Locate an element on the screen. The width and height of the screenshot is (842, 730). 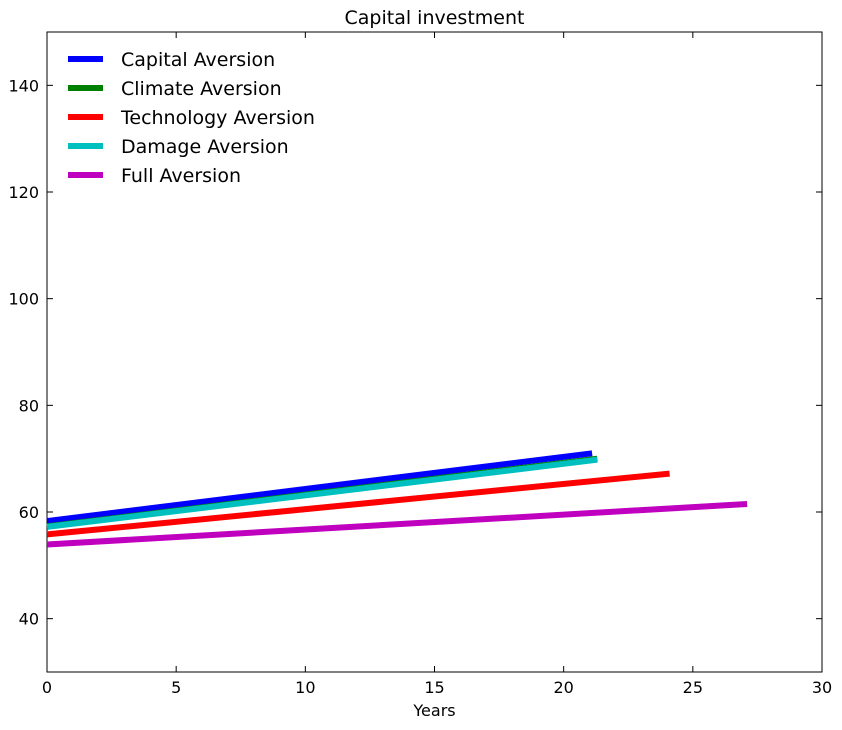
chart-title: Capital investment is located at coordinates (435, 18).